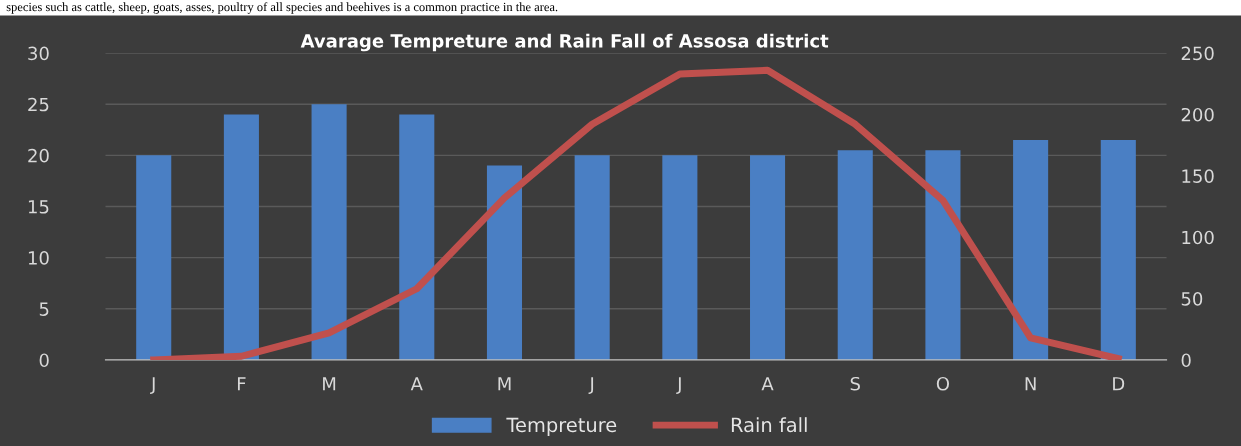 This screenshot has height=446, width=1241. What do you see at coordinates (1198, 237) in the screenshot?
I see `y2-tick-label: 100` at bounding box center [1198, 237].